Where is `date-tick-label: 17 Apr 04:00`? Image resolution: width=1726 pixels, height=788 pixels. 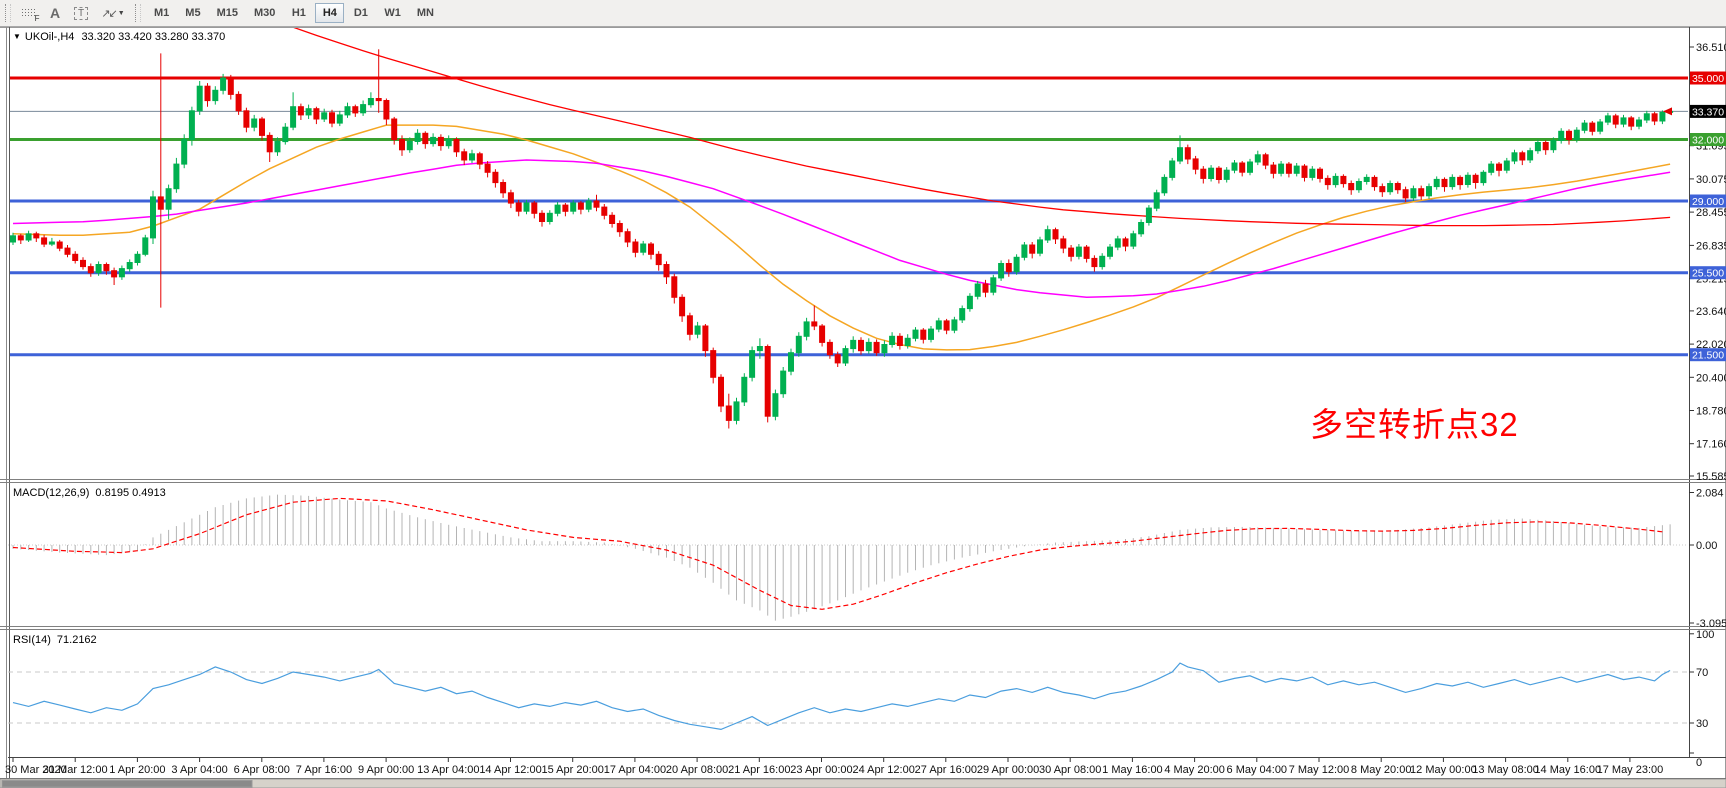 date-tick-label: 17 Apr 04:00 is located at coordinates (635, 770).